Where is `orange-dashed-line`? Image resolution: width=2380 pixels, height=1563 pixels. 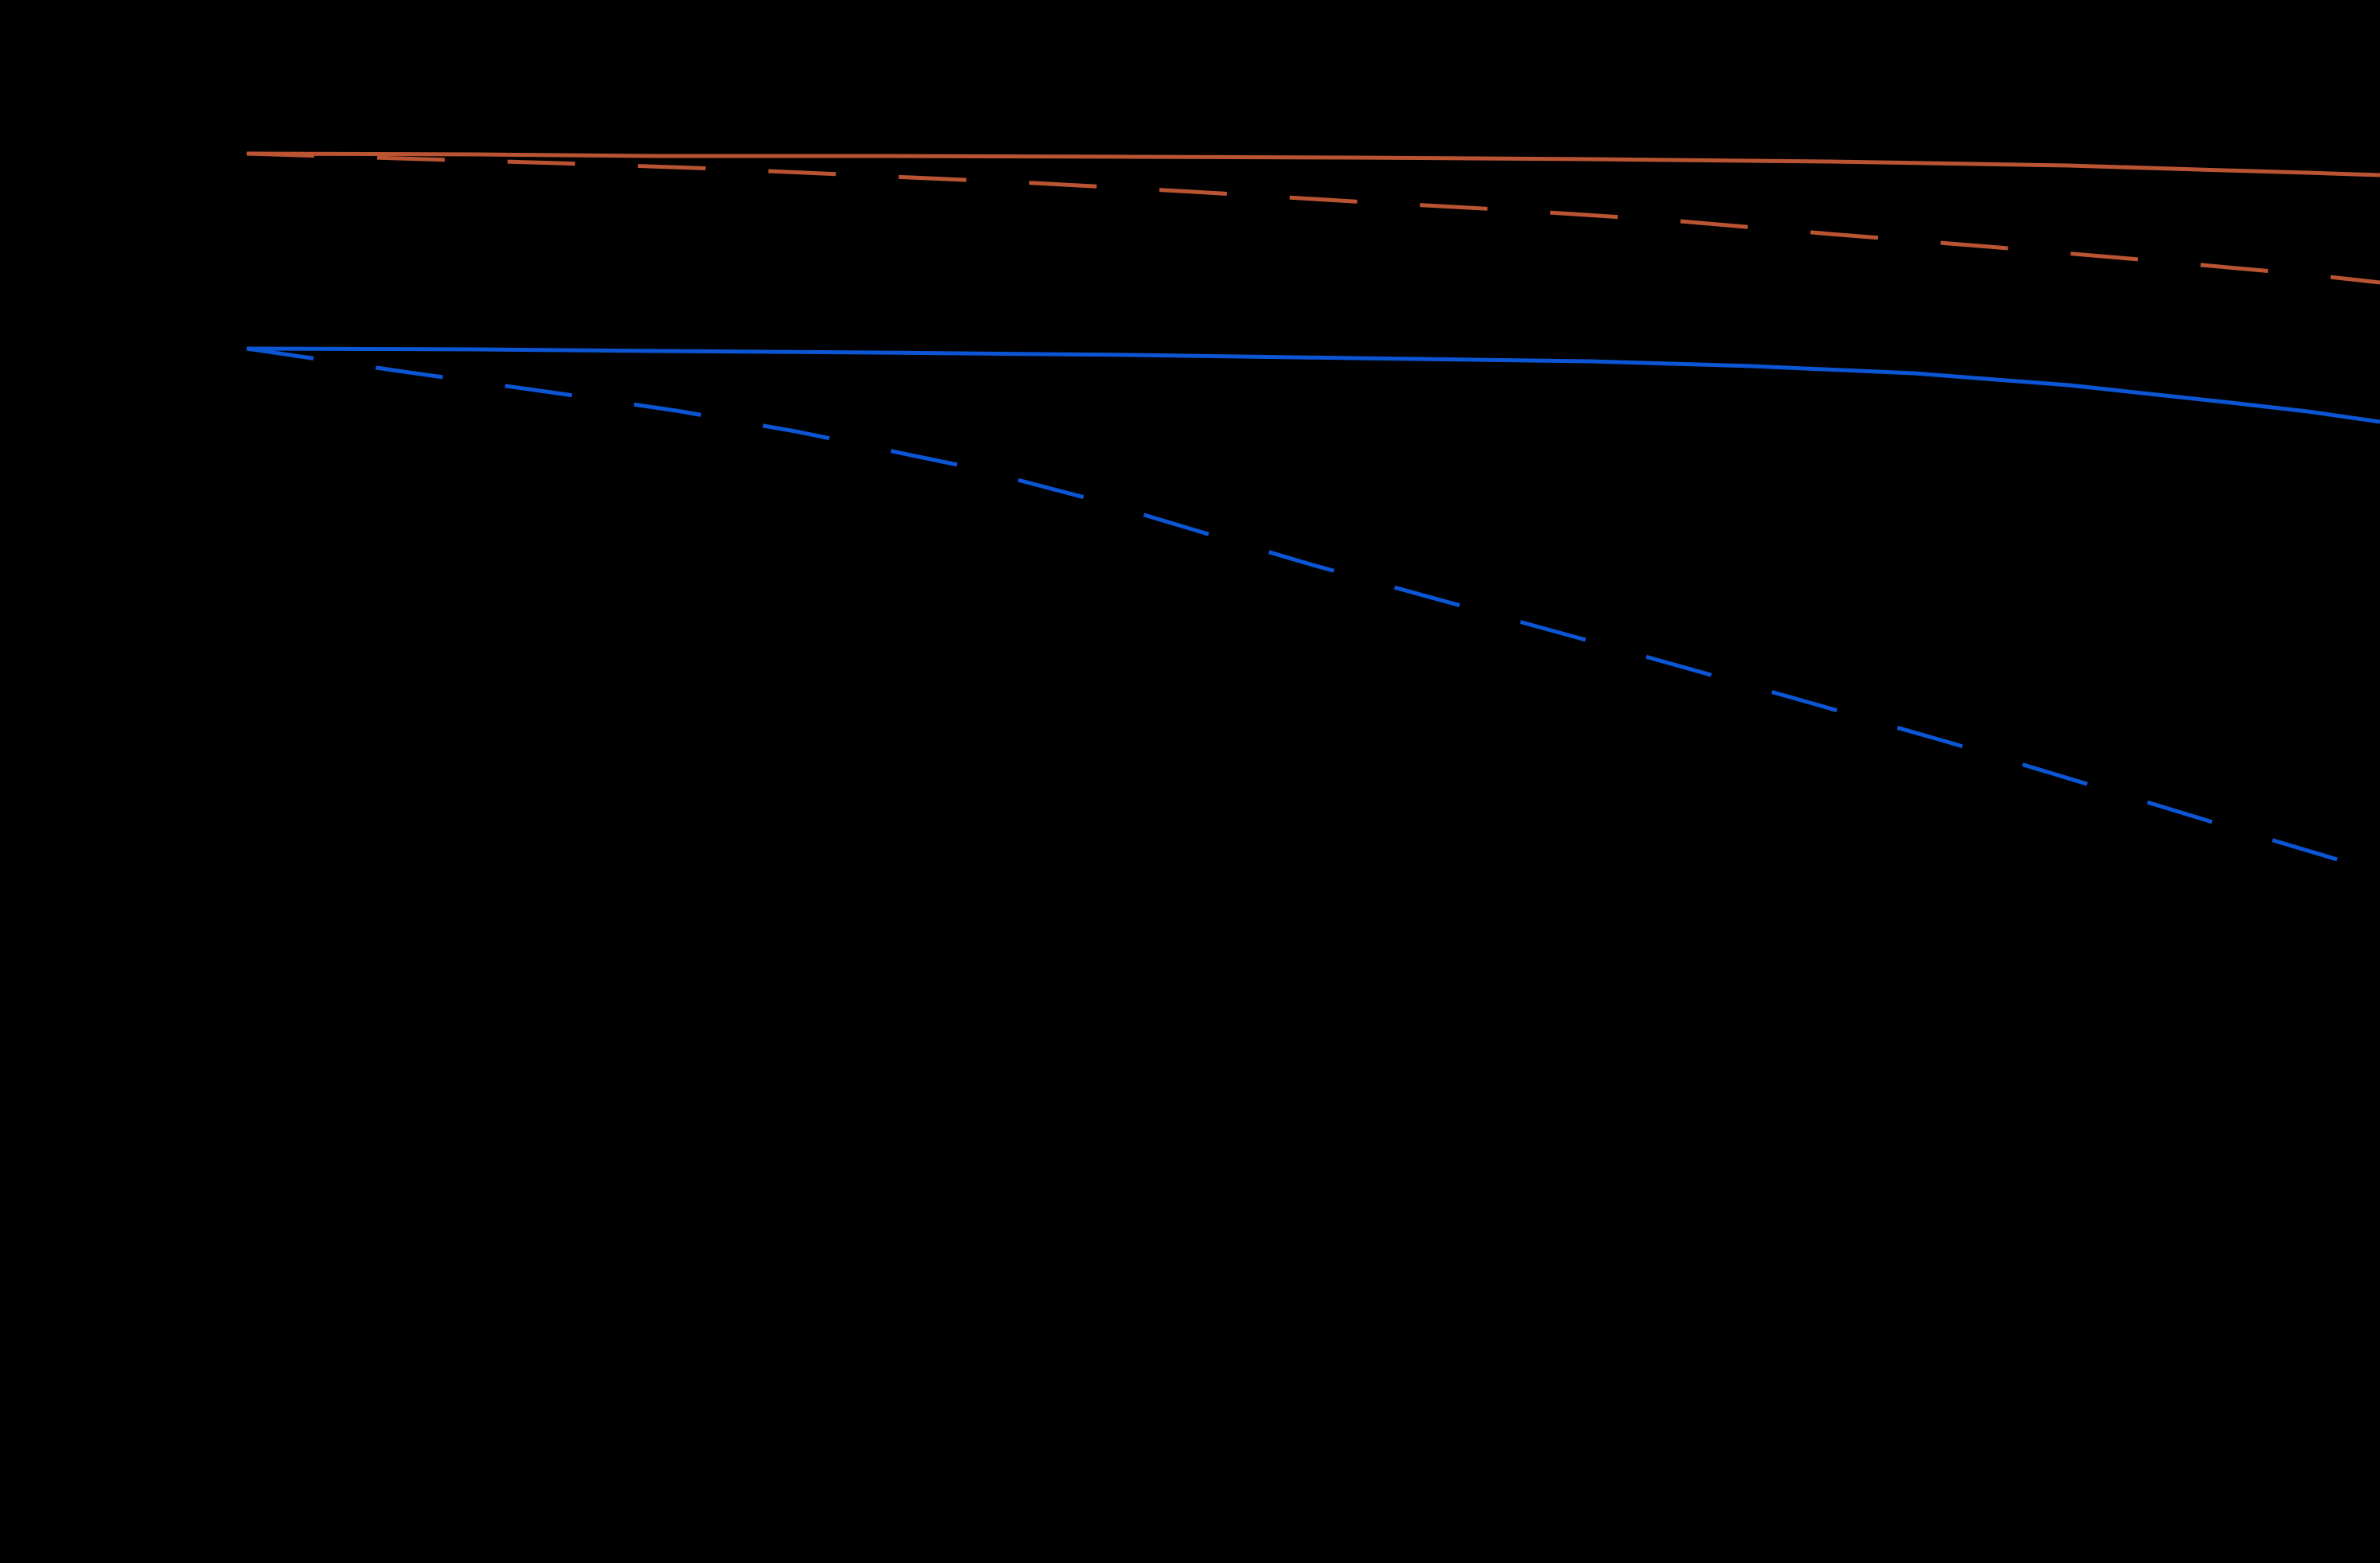 orange-dashed-line is located at coordinates (1313, 218).